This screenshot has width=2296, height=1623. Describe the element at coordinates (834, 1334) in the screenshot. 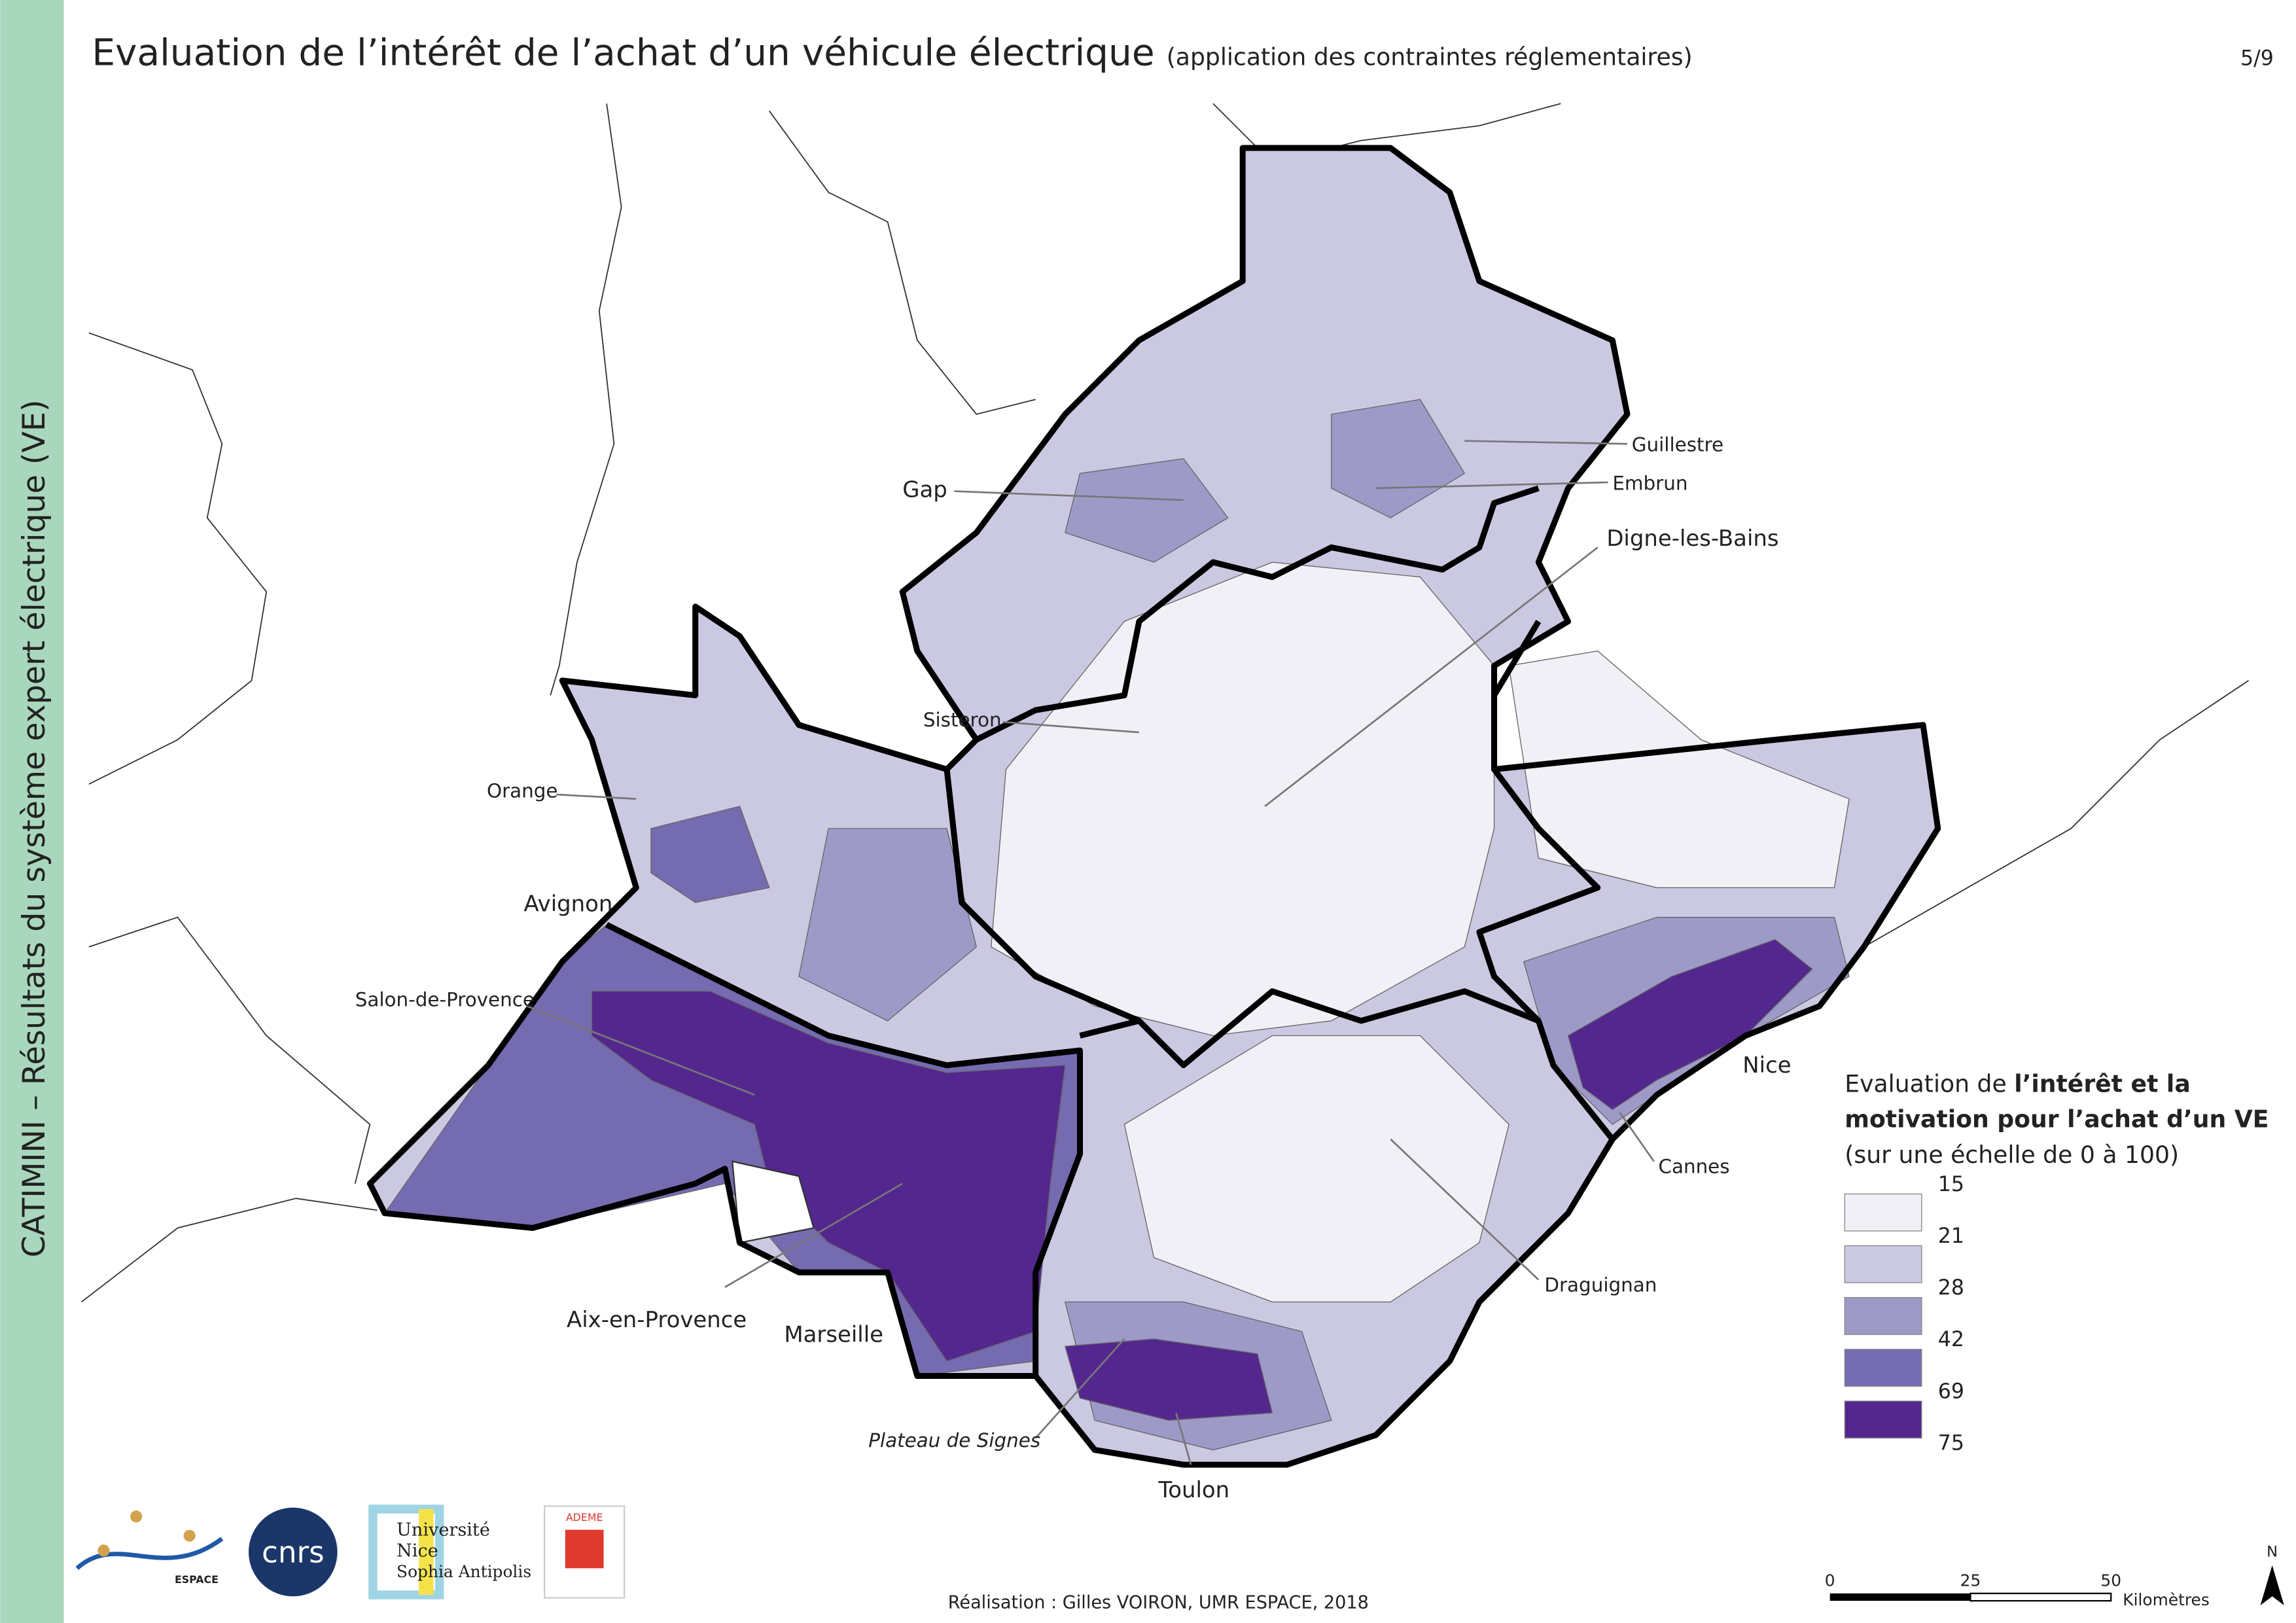

I see `city-label: Marseille` at that location.